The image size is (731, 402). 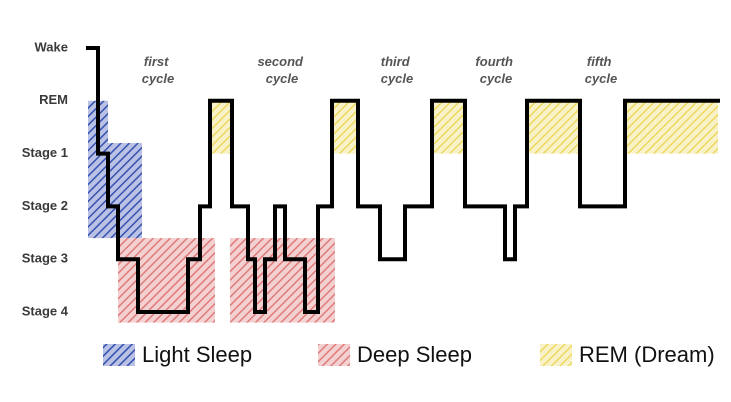 What do you see at coordinates (51, 46) in the screenshot?
I see `y-tick-label: Wake` at bounding box center [51, 46].